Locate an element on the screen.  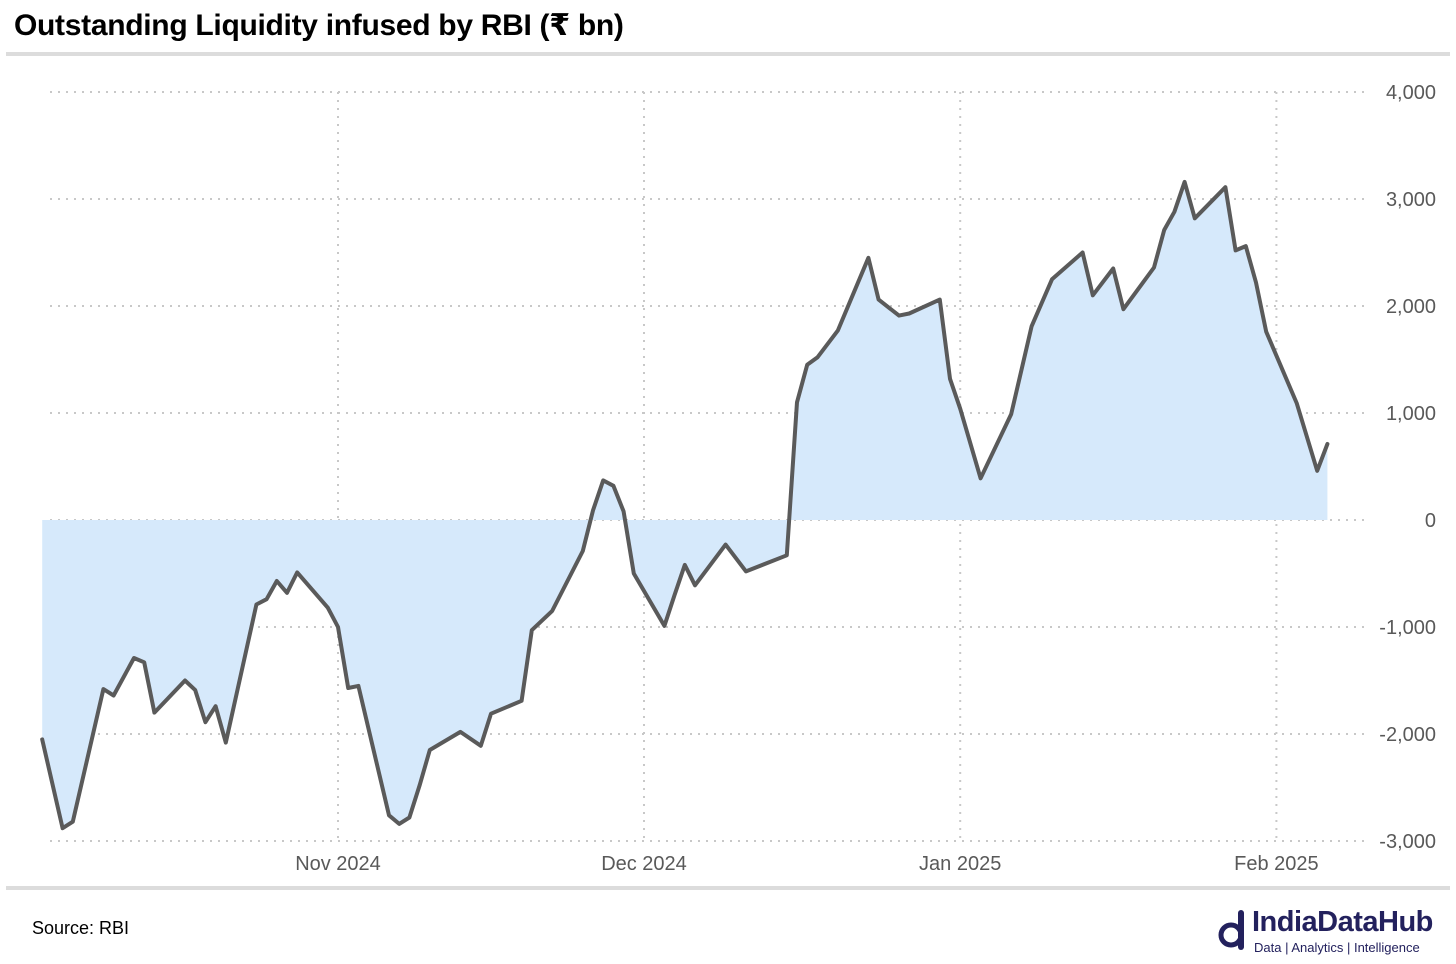
y-tick-label: -3,000 is located at coordinates (1407, 842).